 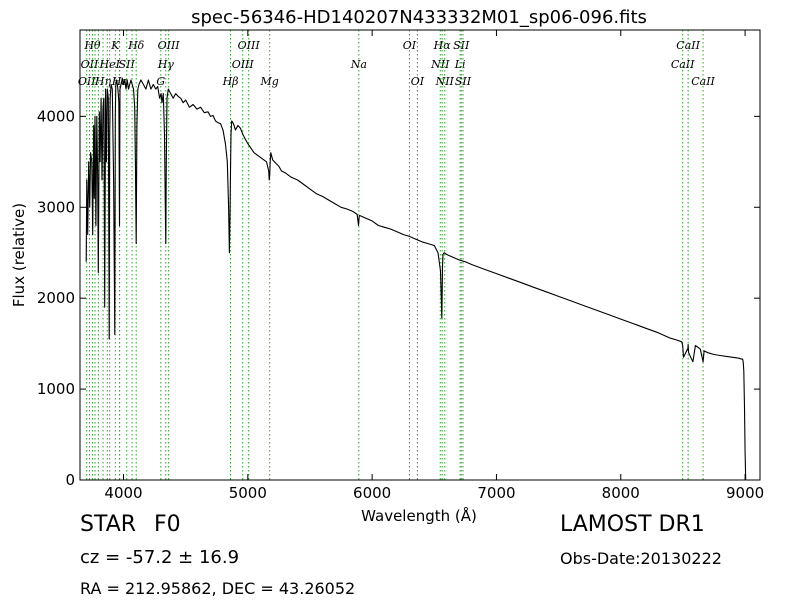 I want to click on marker-label-13: Hδ, so click(x=136, y=45).